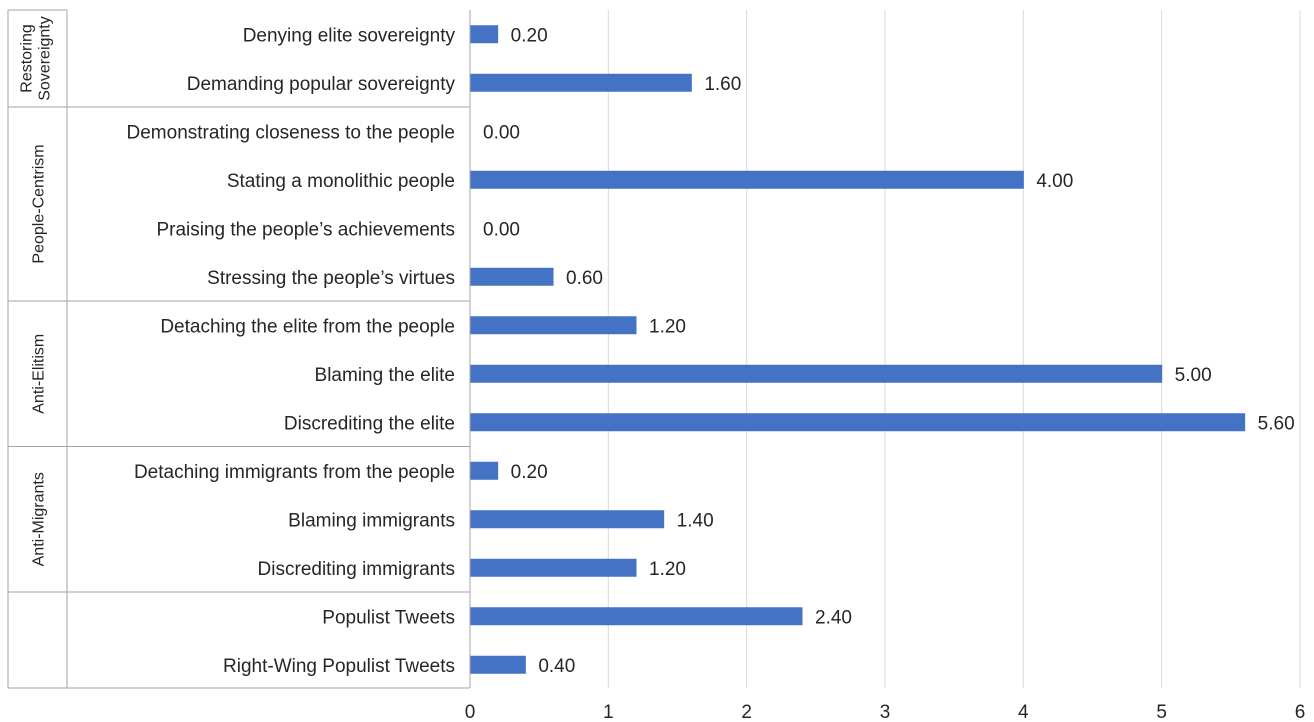  Describe the element at coordinates (1054, 181) in the screenshot. I see `data-label: 4.00` at that location.